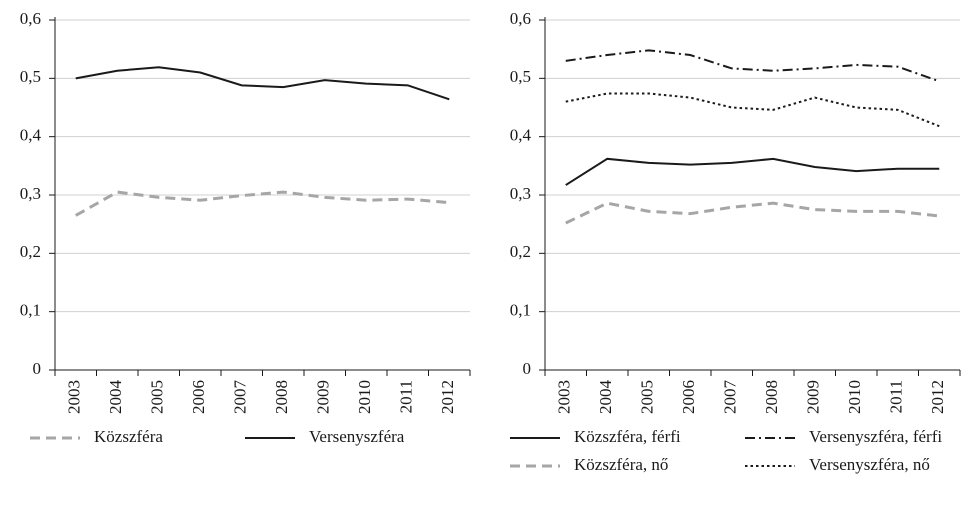 This screenshot has height=506, width=980. I want to click on legend-label: Közszféra, so click(128, 436).